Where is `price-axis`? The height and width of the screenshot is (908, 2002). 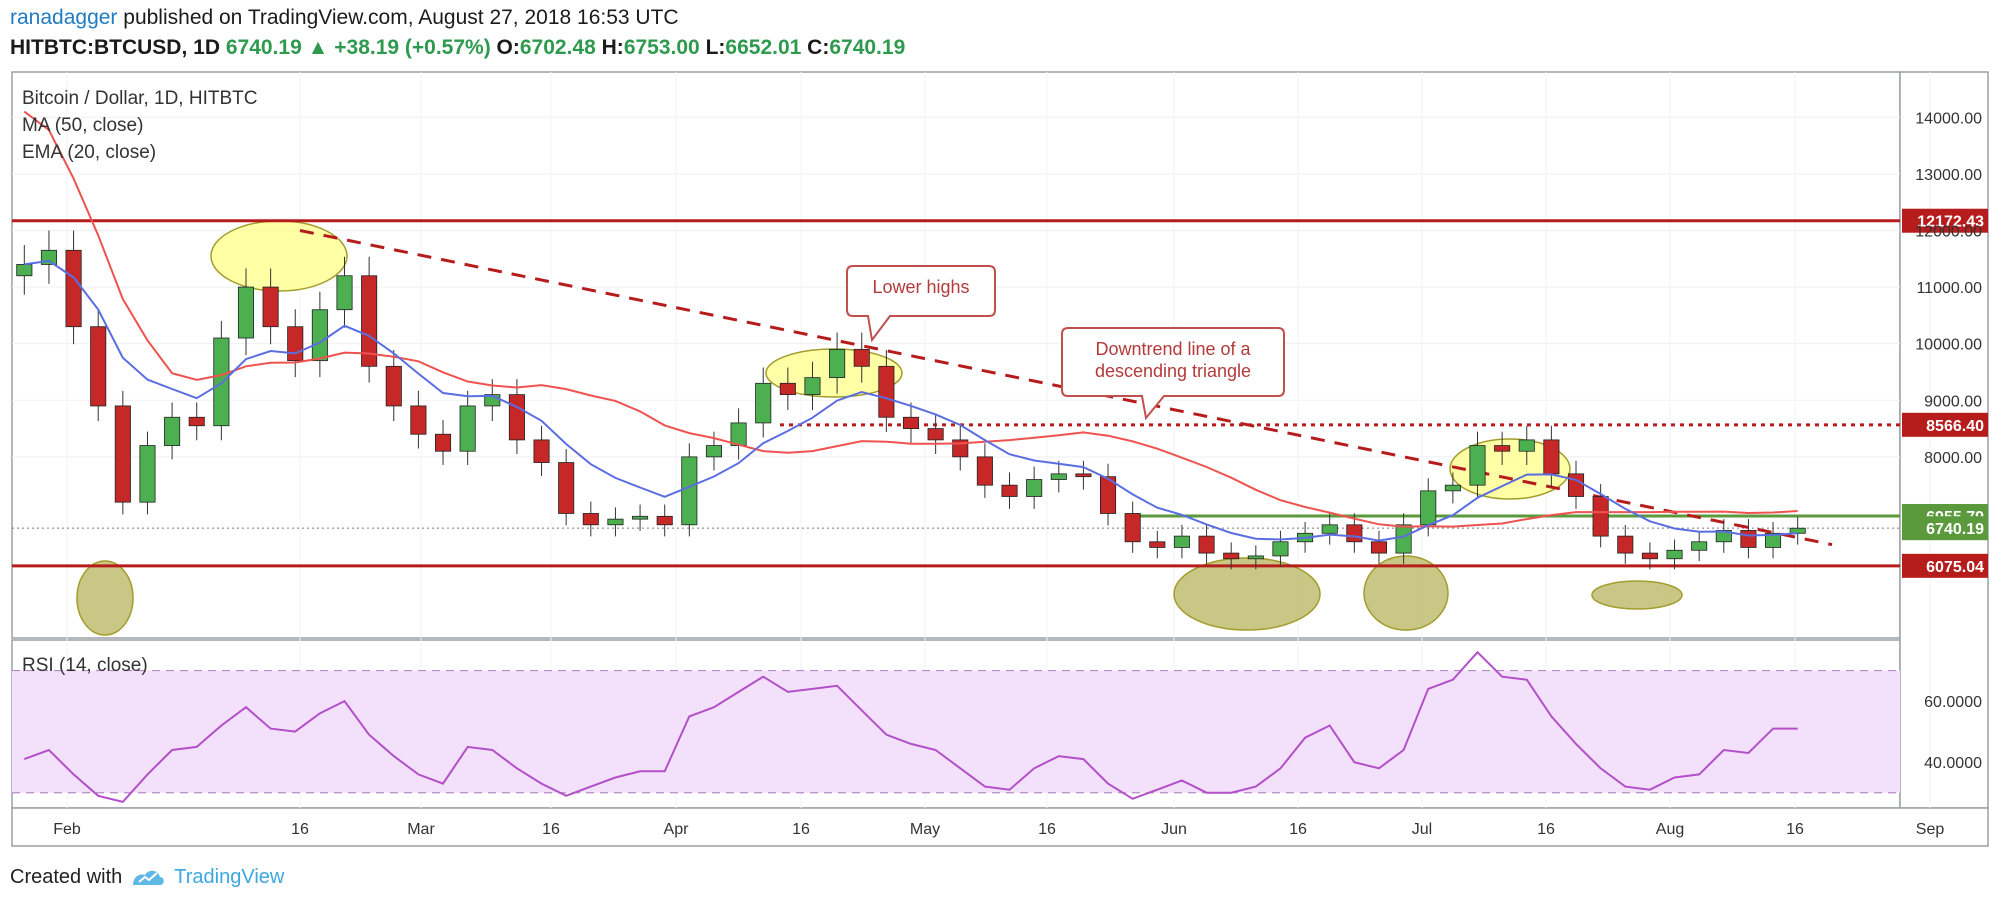
price-axis is located at coordinates (1944, 440).